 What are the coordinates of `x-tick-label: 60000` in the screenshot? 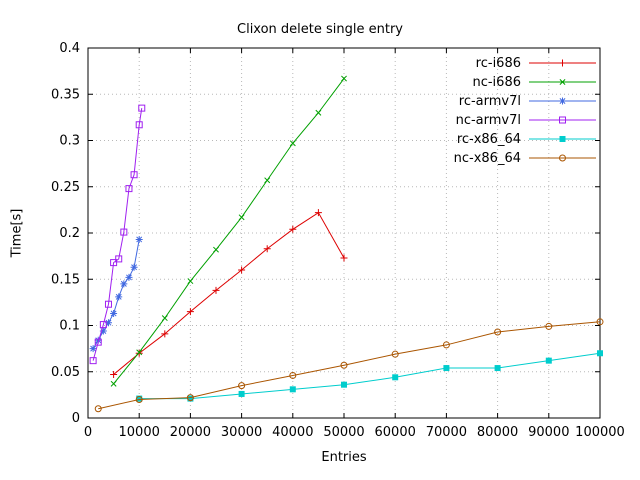 It's located at (395, 432).